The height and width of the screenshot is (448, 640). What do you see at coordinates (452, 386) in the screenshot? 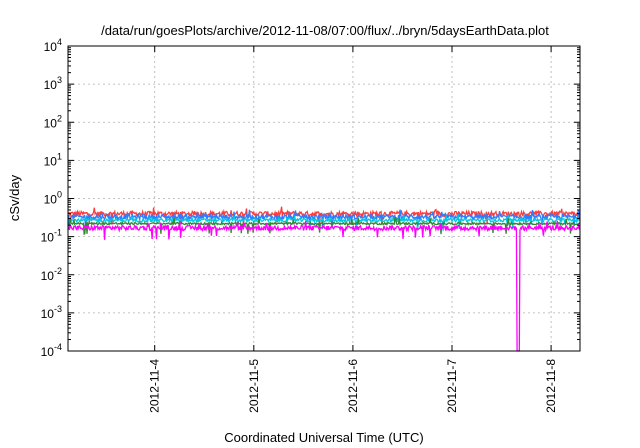
I see `x-tick-label: 2012-11-7` at bounding box center [452, 386].